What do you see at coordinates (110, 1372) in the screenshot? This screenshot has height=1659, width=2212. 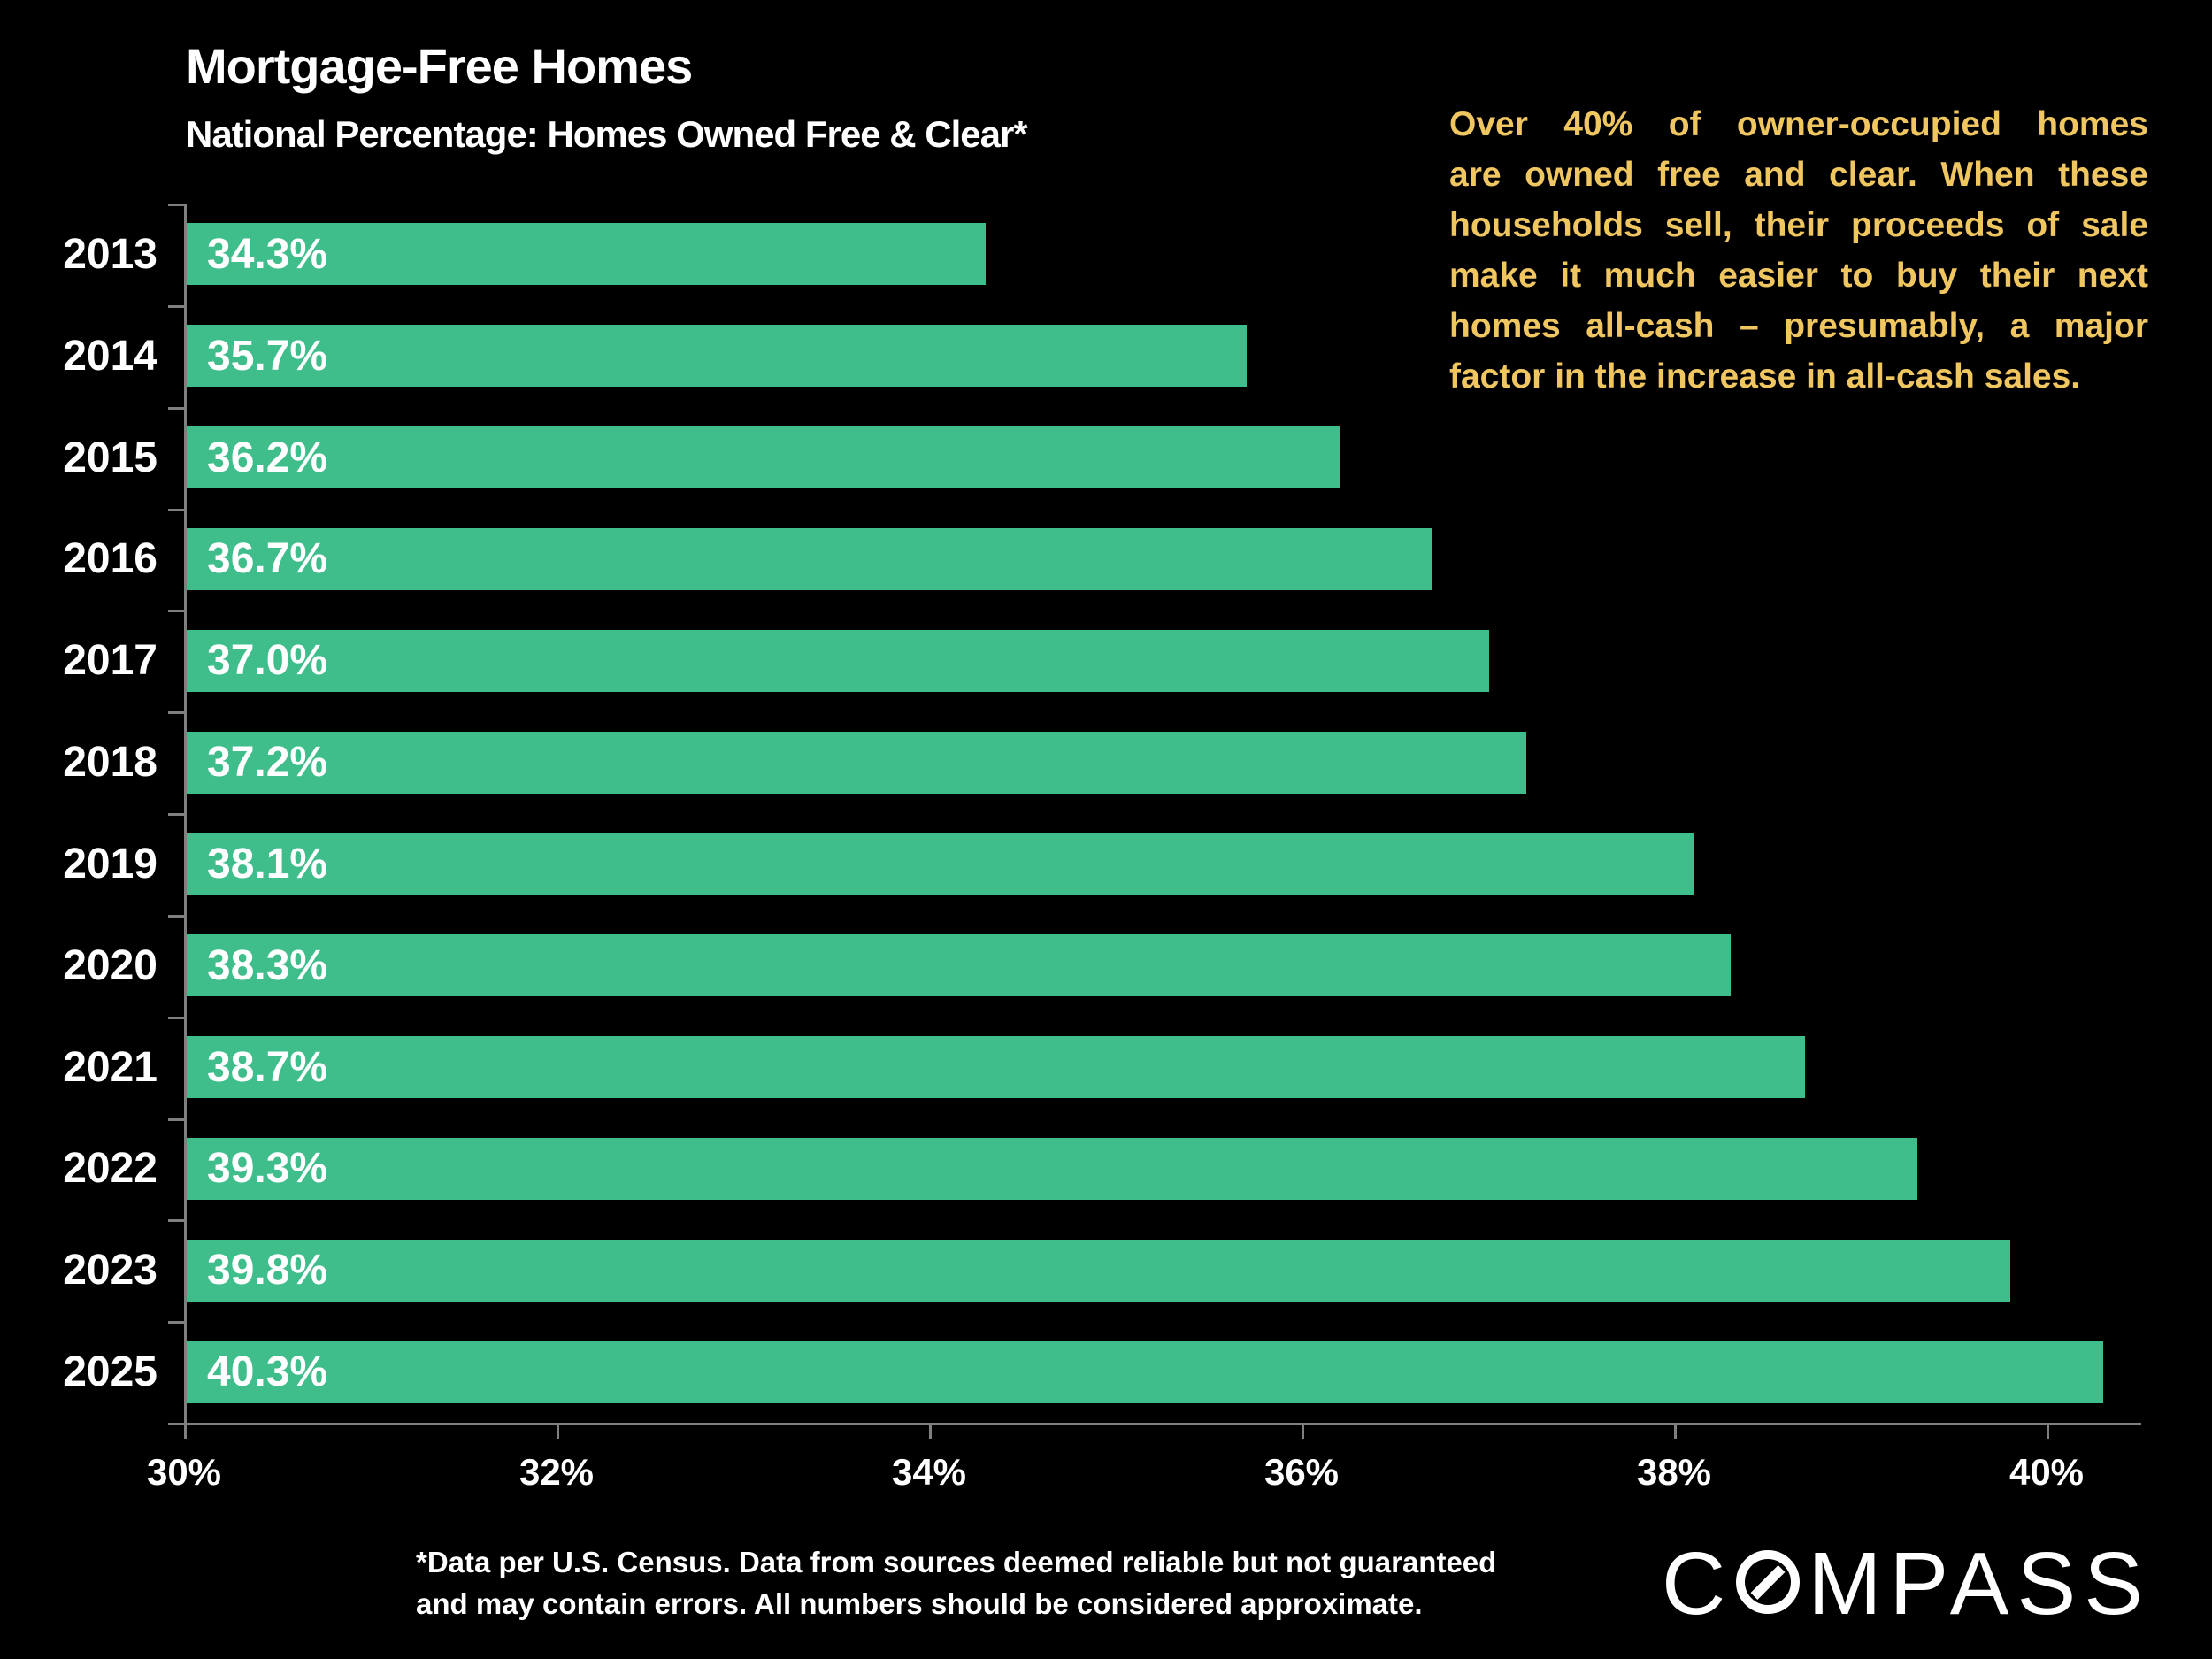 I see `year-label: 2025` at bounding box center [110, 1372].